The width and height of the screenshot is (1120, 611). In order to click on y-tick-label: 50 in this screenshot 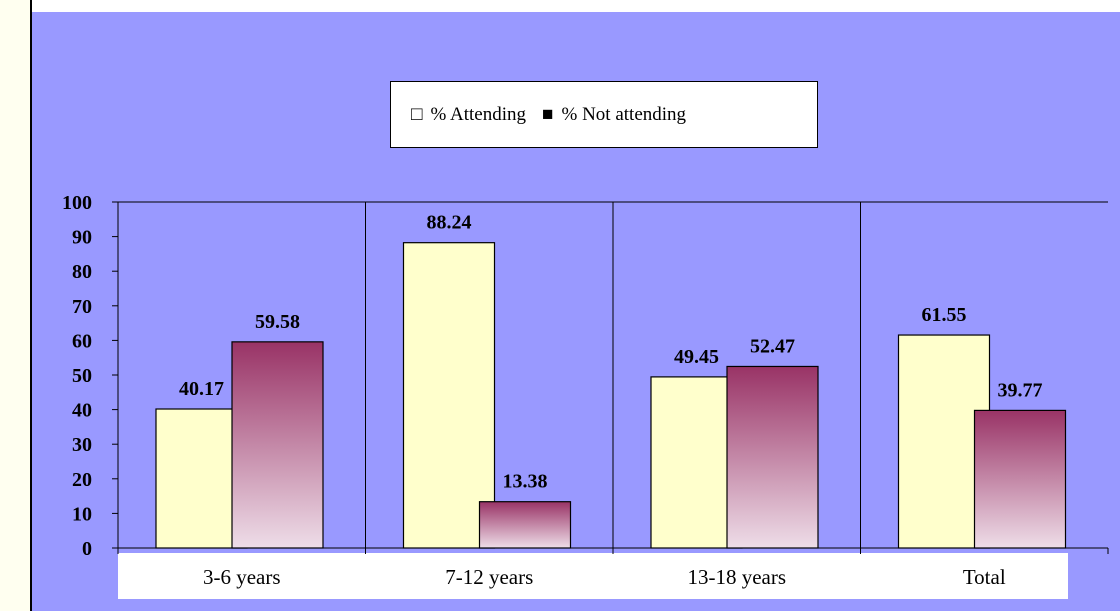, I will do `click(82, 376)`.